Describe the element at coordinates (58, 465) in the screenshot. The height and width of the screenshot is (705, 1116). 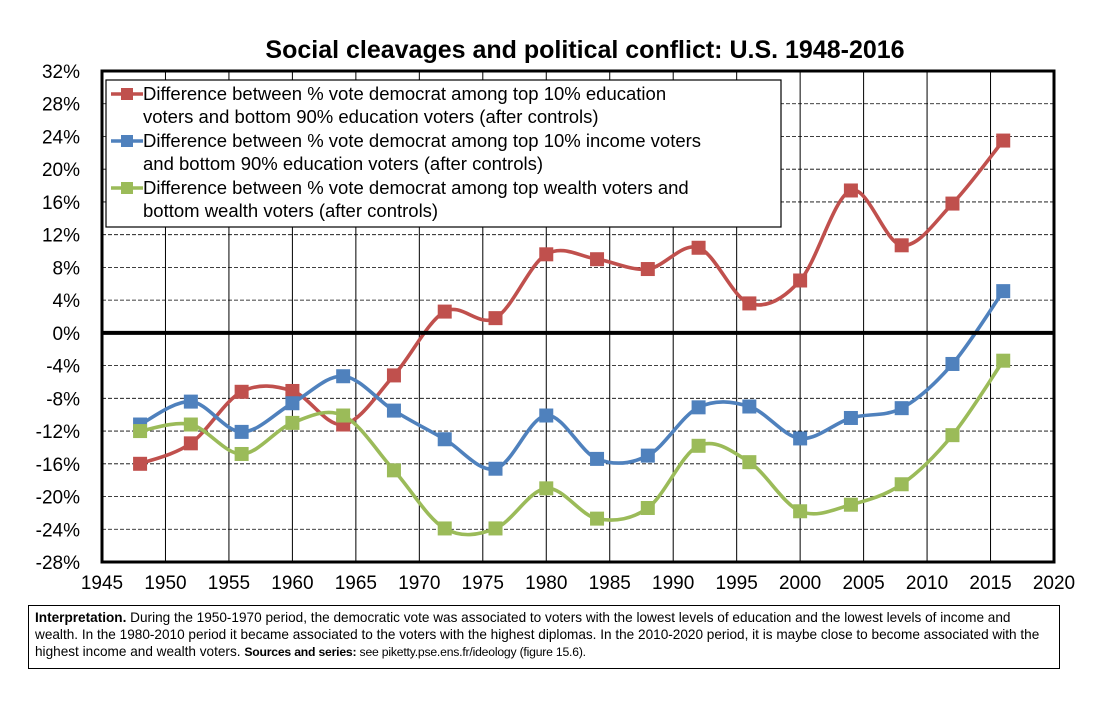
I see `y-tick-label: -16%` at that location.